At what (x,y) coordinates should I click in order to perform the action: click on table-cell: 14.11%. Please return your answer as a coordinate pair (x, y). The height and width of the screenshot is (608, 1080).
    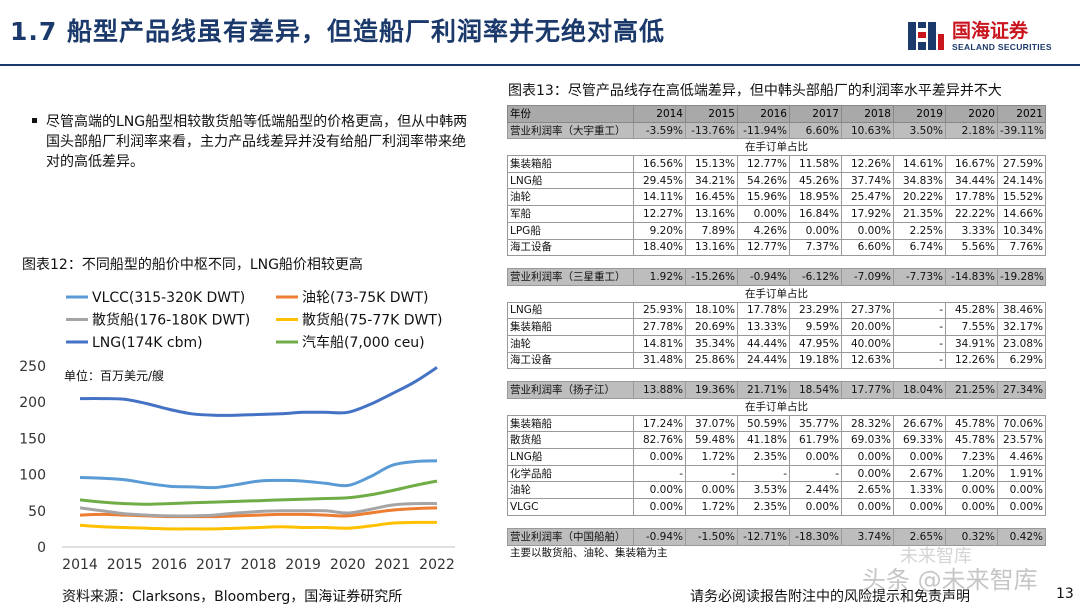
    Looking at the image, I should click on (659, 197).